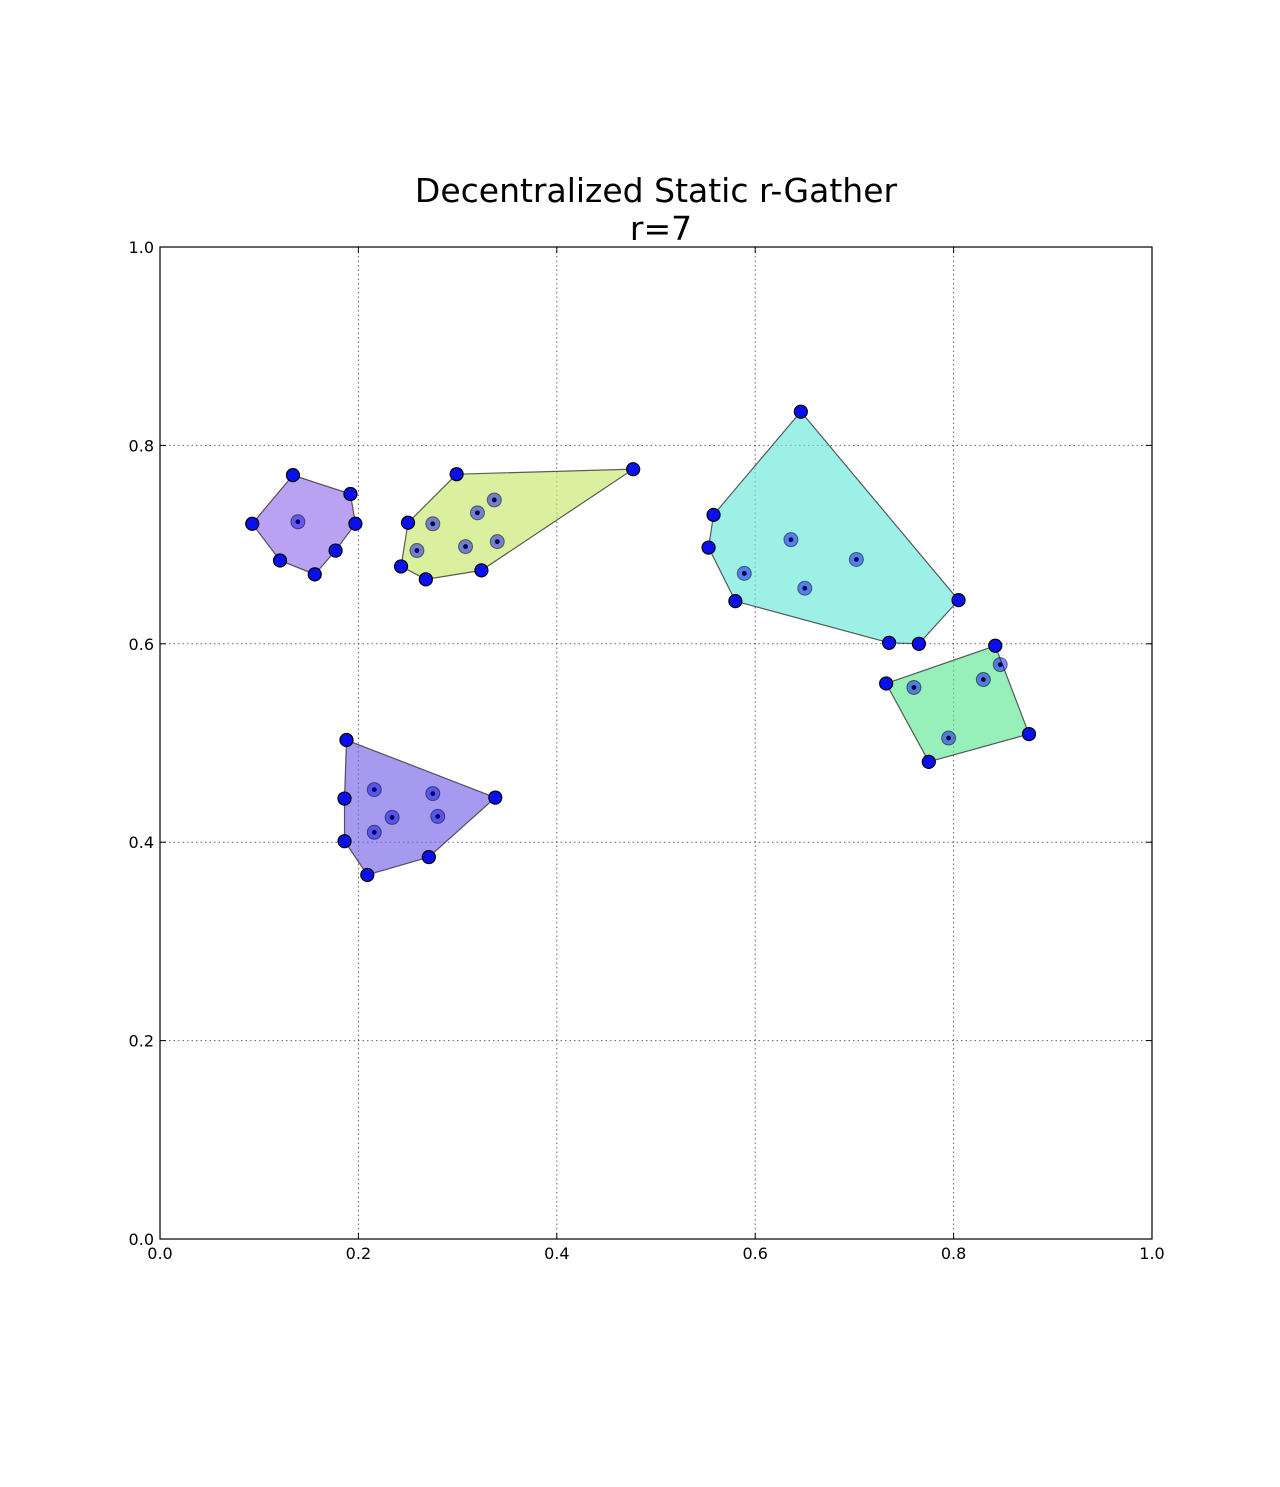 The image size is (1280, 1487). I want to click on x-tick-label: 0.4, so click(556, 1253).